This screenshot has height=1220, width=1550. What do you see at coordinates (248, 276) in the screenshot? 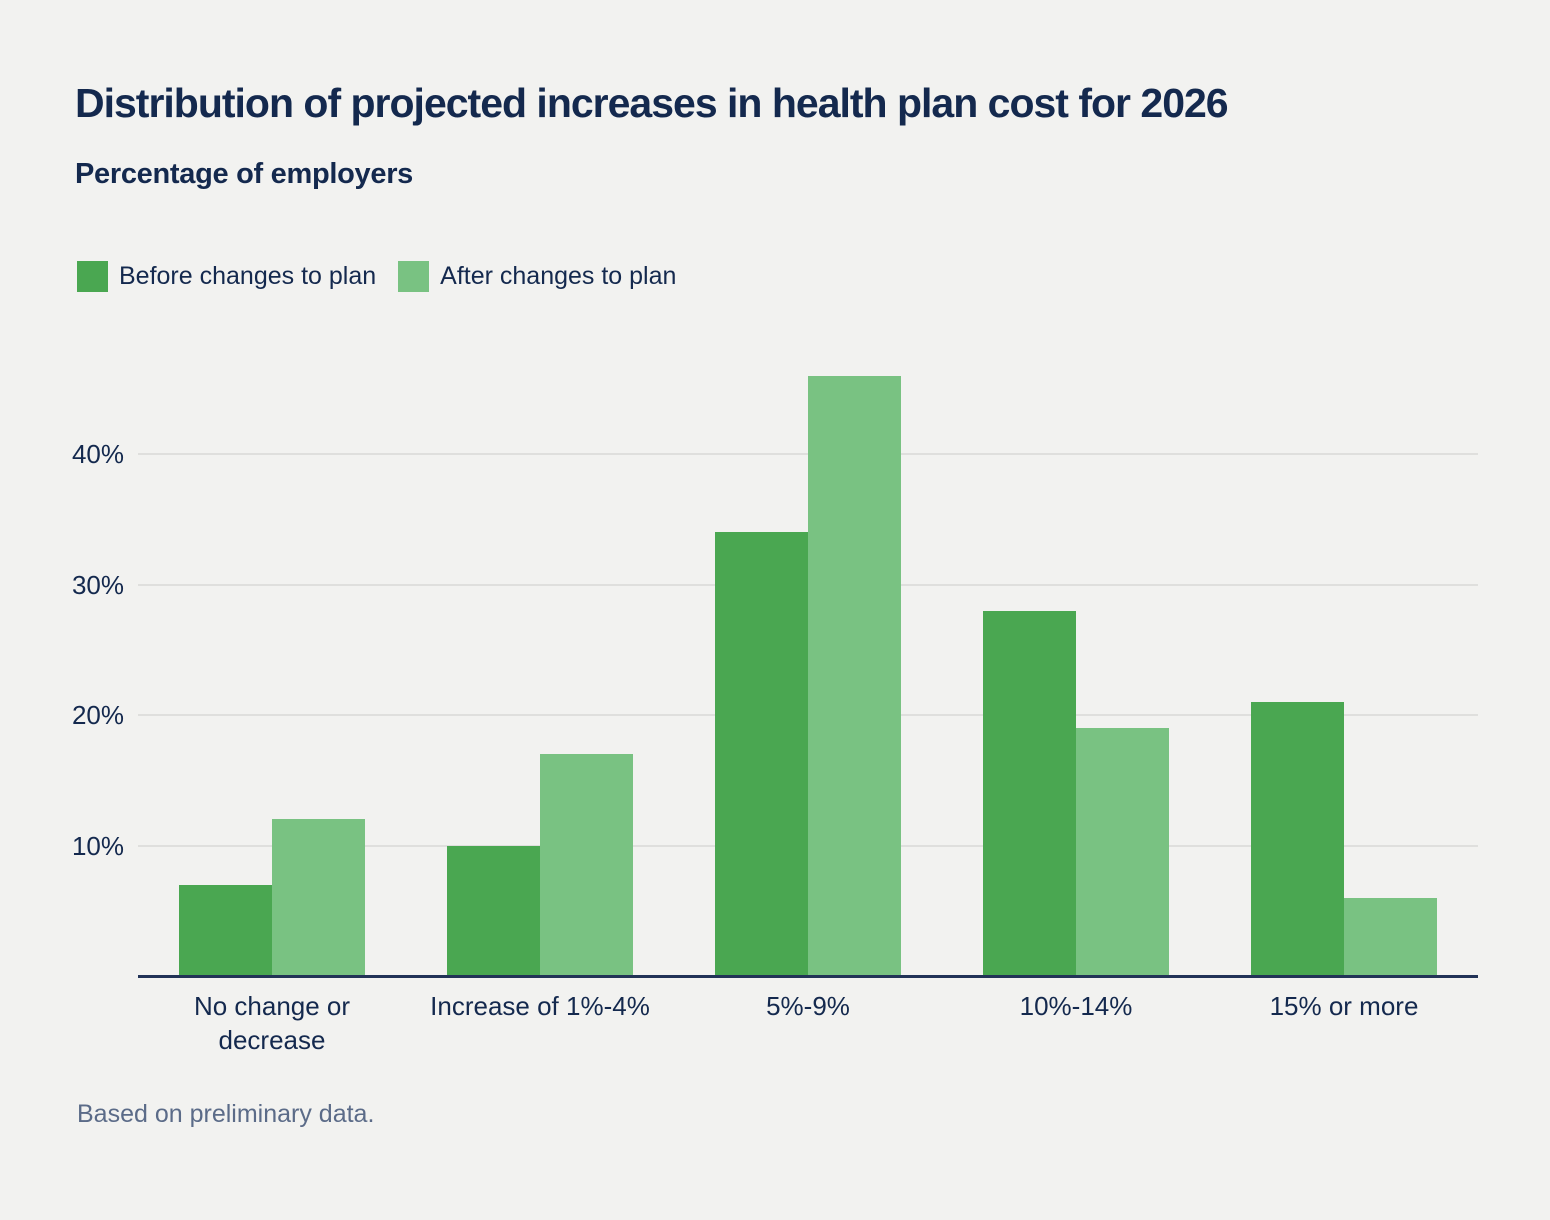
I see `legend-label-before: Before changes to plan` at bounding box center [248, 276].